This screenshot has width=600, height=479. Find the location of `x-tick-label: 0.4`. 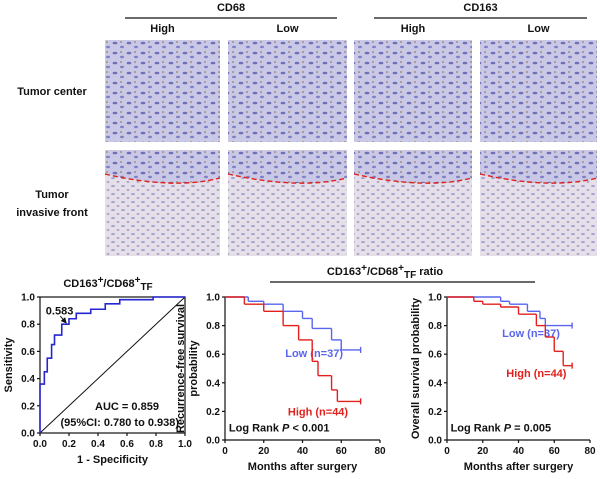

x-tick-label: 0.4 is located at coordinates (98, 444).